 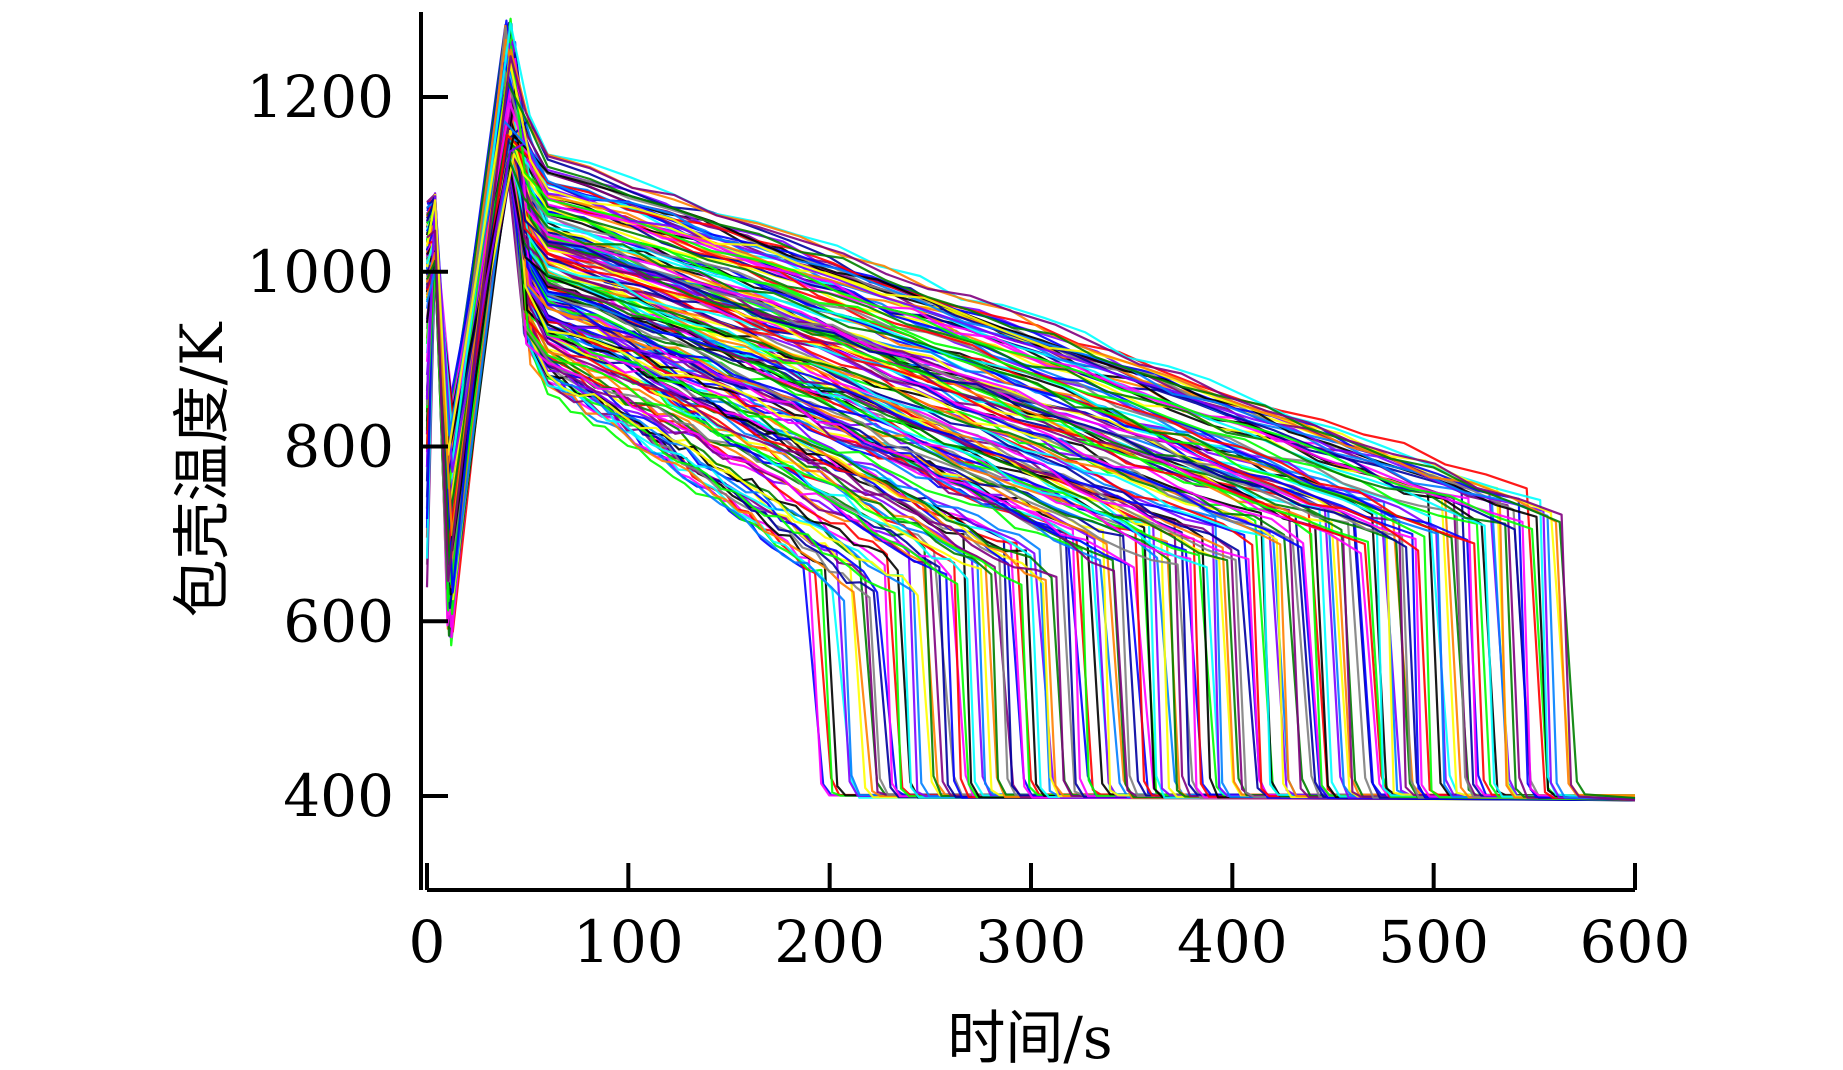 What do you see at coordinates (628, 942) in the screenshot?
I see `x-tick-label: 100` at bounding box center [628, 942].